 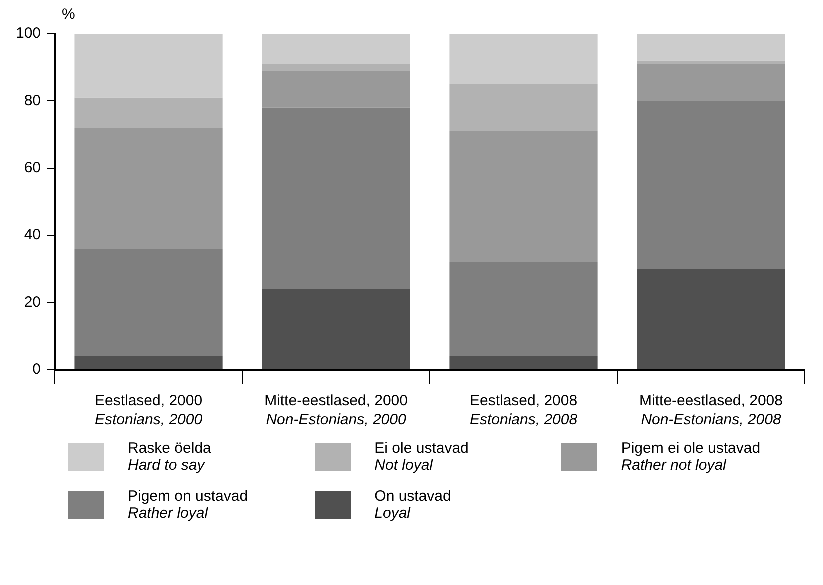 What do you see at coordinates (691, 457) in the screenshot?
I see `legend-label: Pigem ei ole ustavad Rather not loyal` at bounding box center [691, 457].